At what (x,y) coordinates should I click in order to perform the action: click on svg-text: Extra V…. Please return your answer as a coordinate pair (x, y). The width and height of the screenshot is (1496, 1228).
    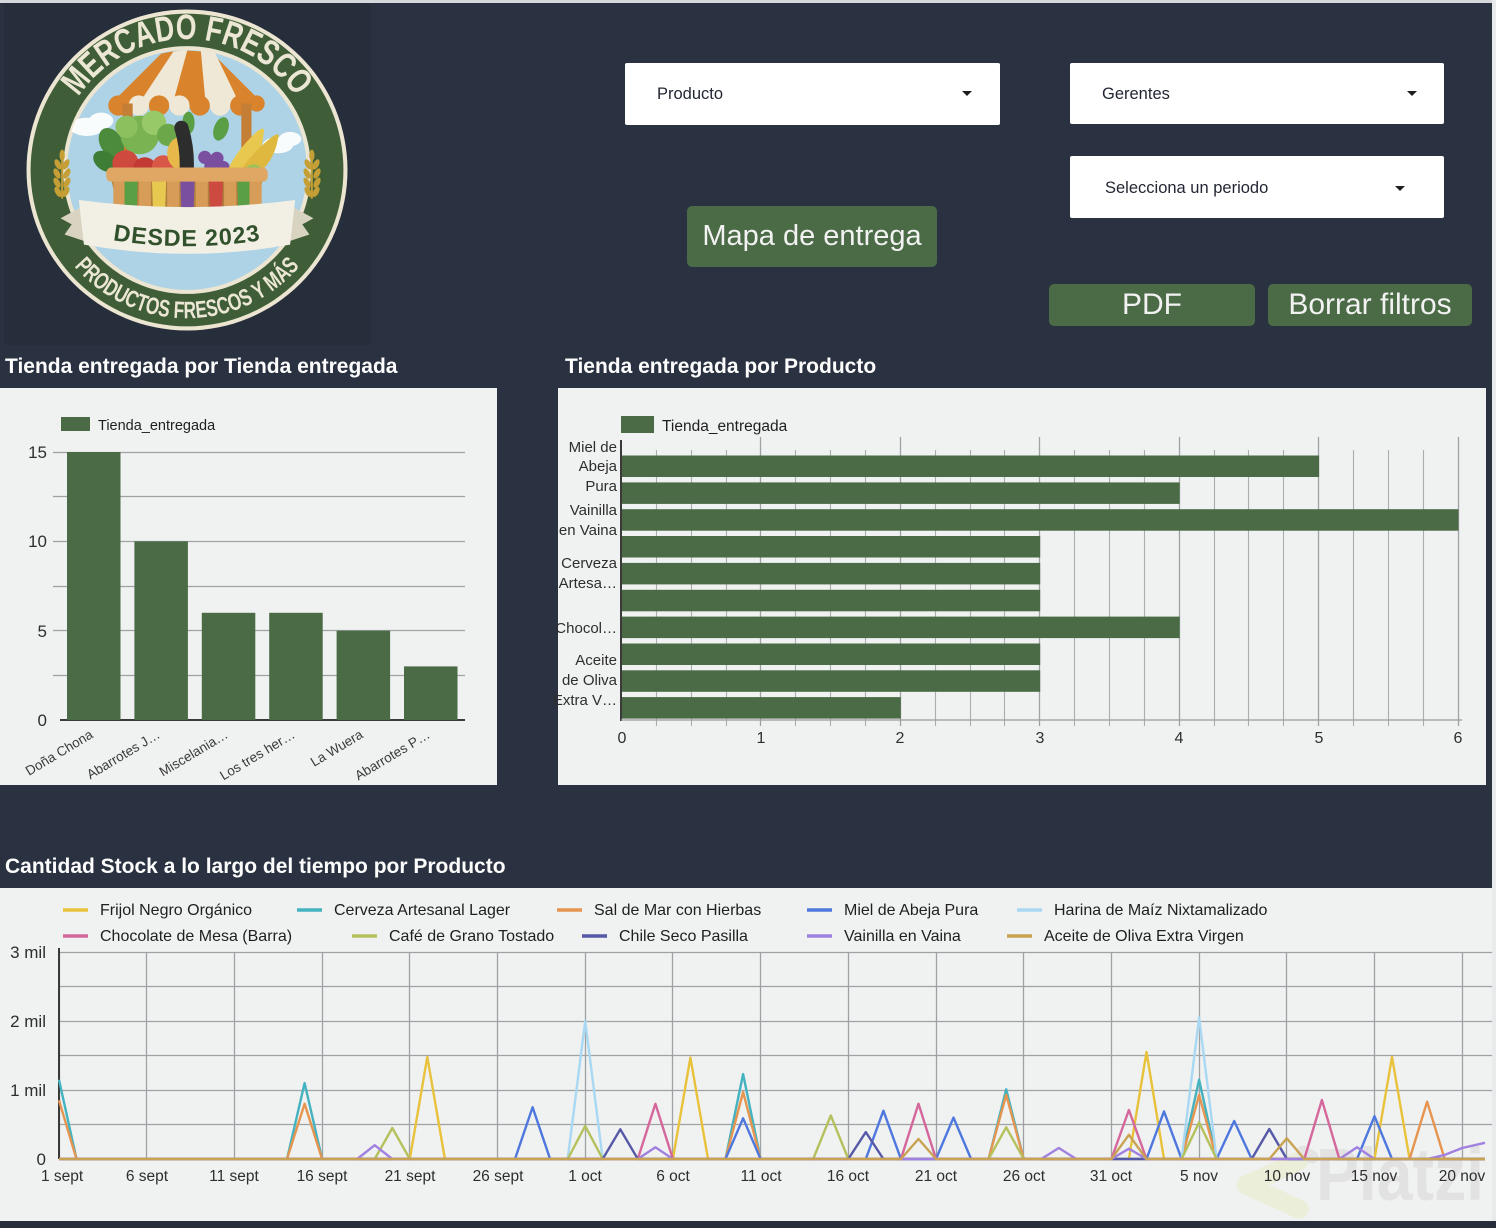
    Looking at the image, I should click on (585, 700).